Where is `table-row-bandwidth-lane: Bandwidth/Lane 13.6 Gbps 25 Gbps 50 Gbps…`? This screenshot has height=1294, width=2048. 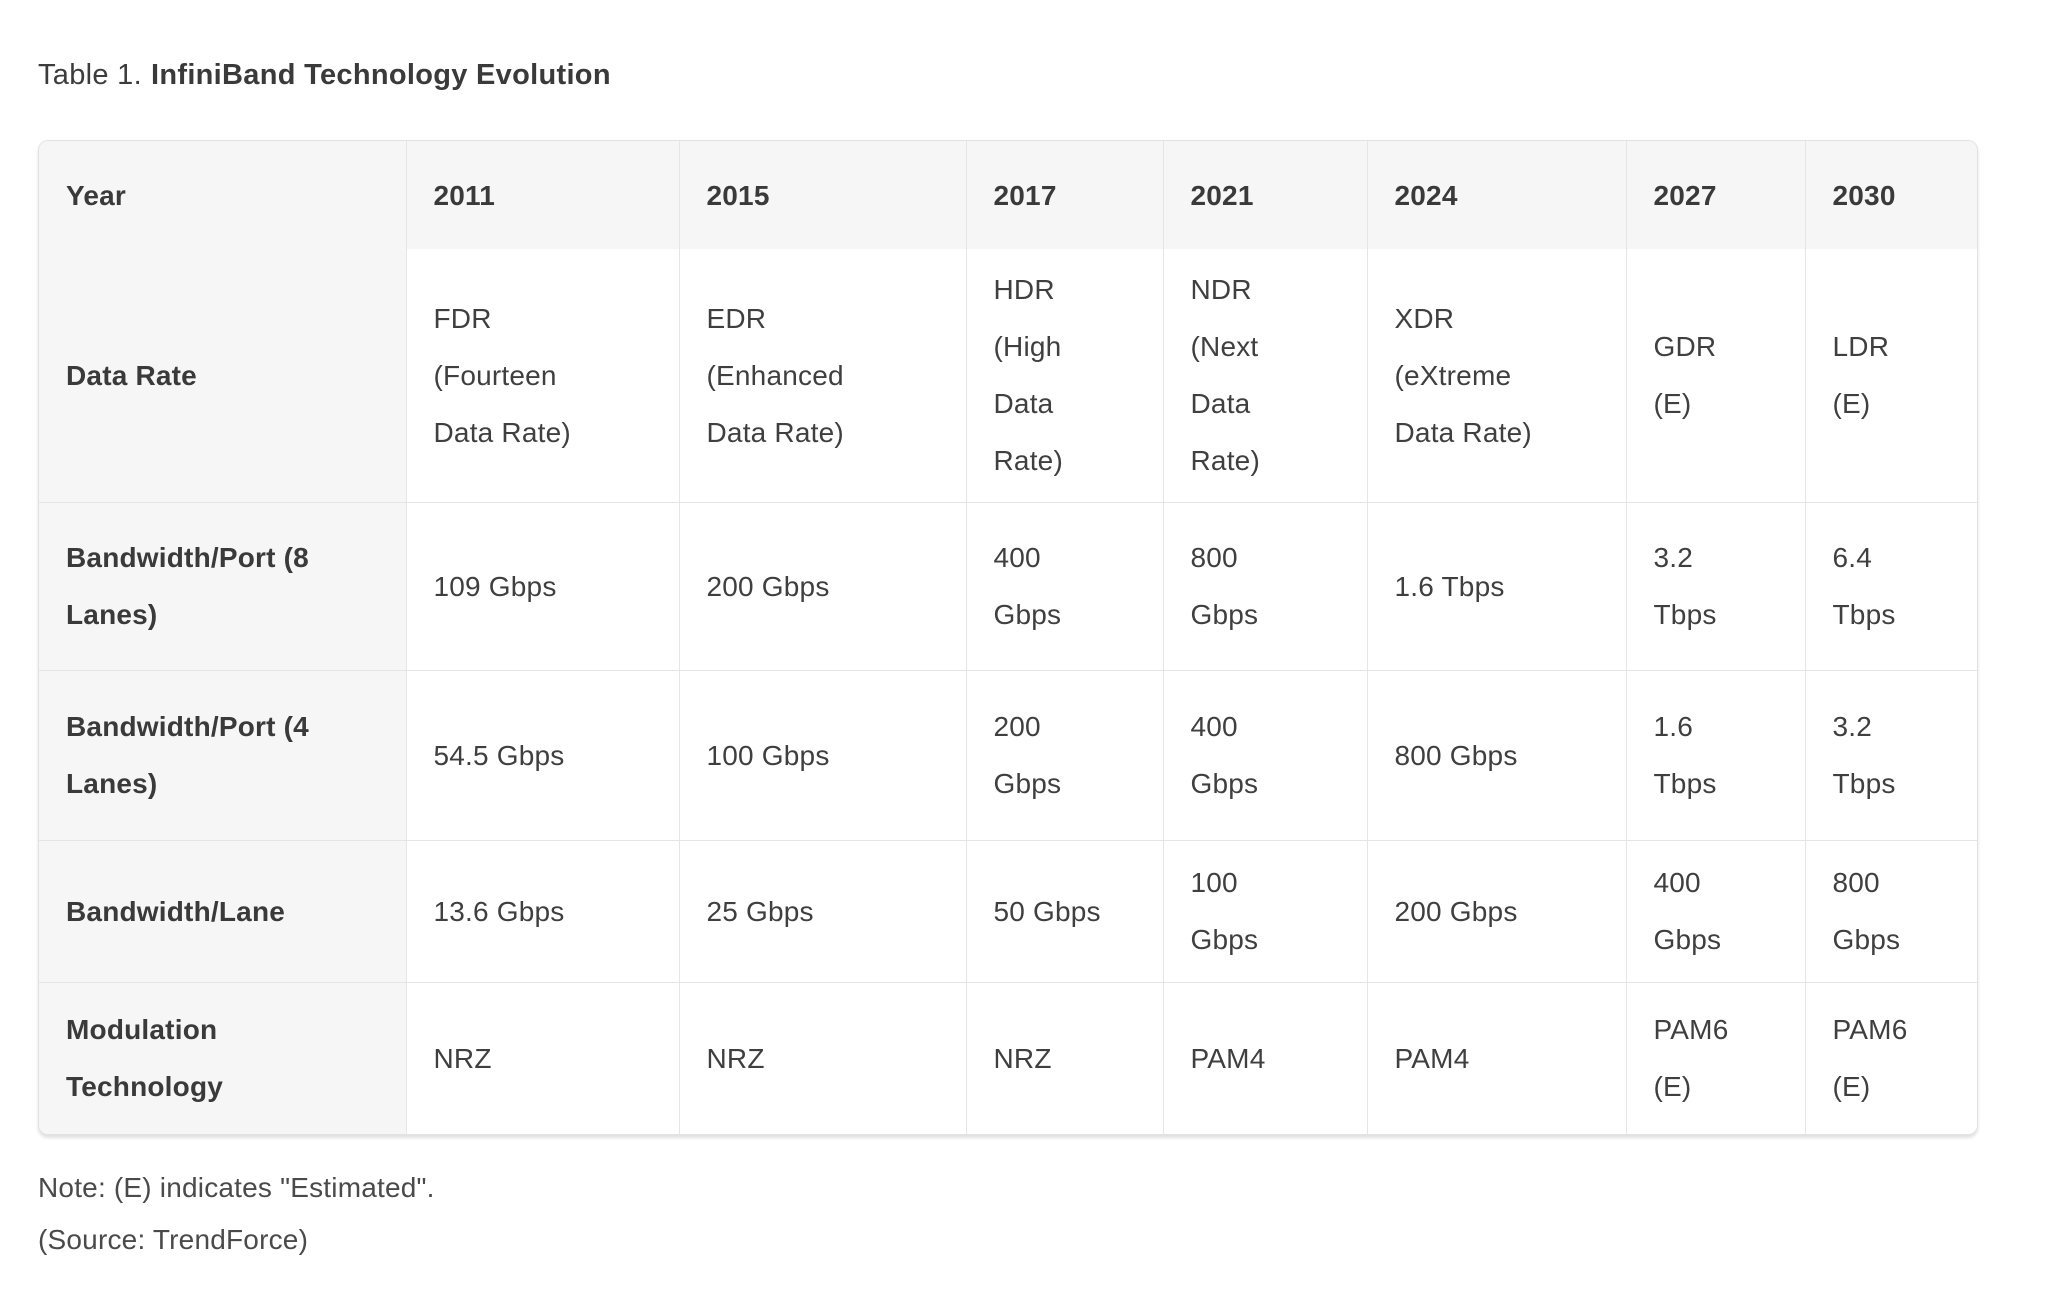
table-row-bandwidth-lane: Bandwidth/Lane 13.6 Gbps 25 Gbps 50 Gbps… is located at coordinates (1008, 911).